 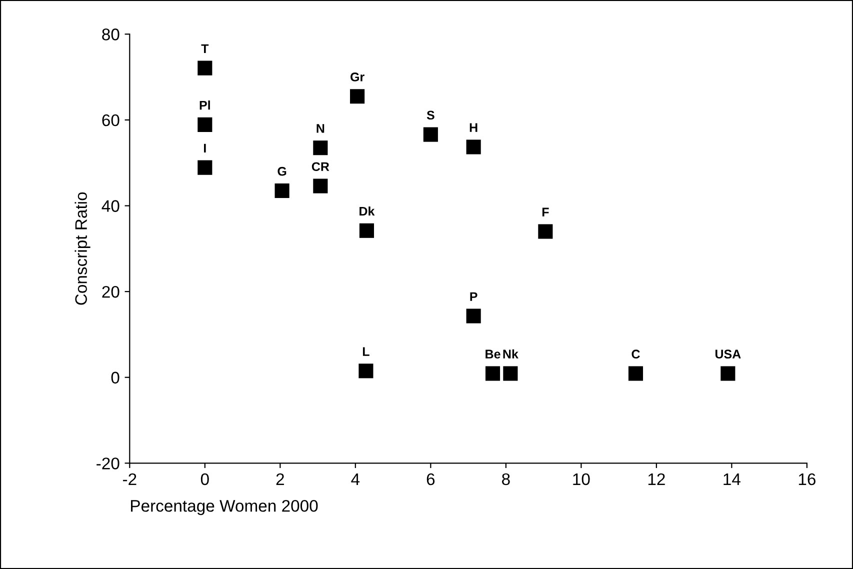 What do you see at coordinates (493, 354) in the screenshot?
I see `annotation: Be` at bounding box center [493, 354].